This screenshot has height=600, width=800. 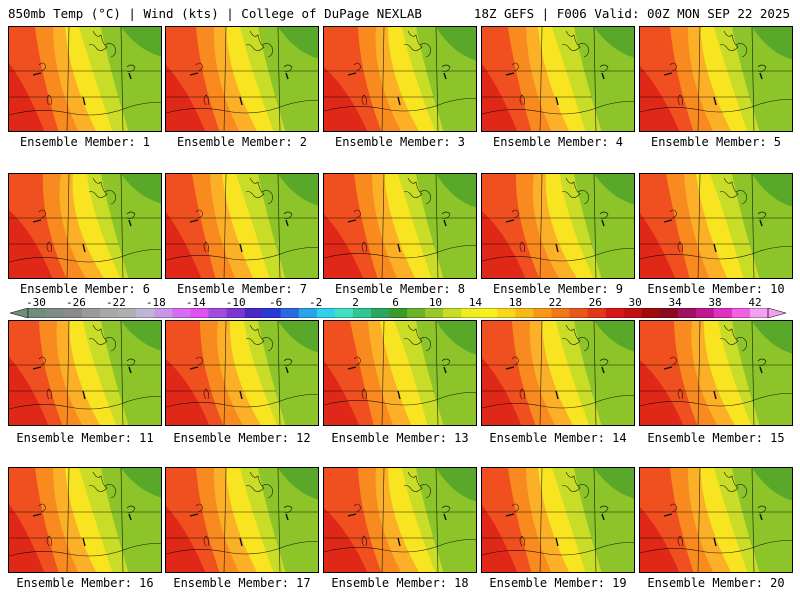 What do you see at coordinates (400, 142) in the screenshot?
I see `ensemble-member-label: Ensemble Member: 3` at bounding box center [400, 142].